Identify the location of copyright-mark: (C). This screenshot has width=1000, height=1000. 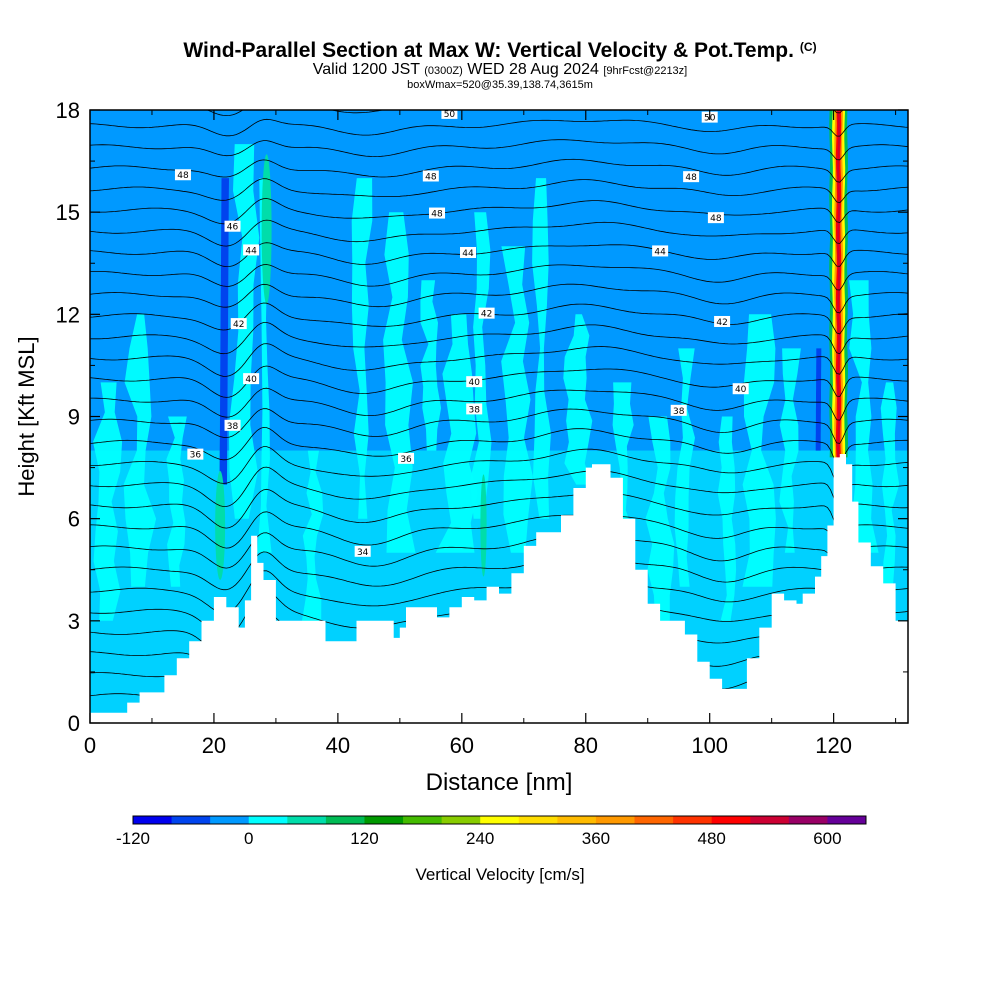
(808, 47).